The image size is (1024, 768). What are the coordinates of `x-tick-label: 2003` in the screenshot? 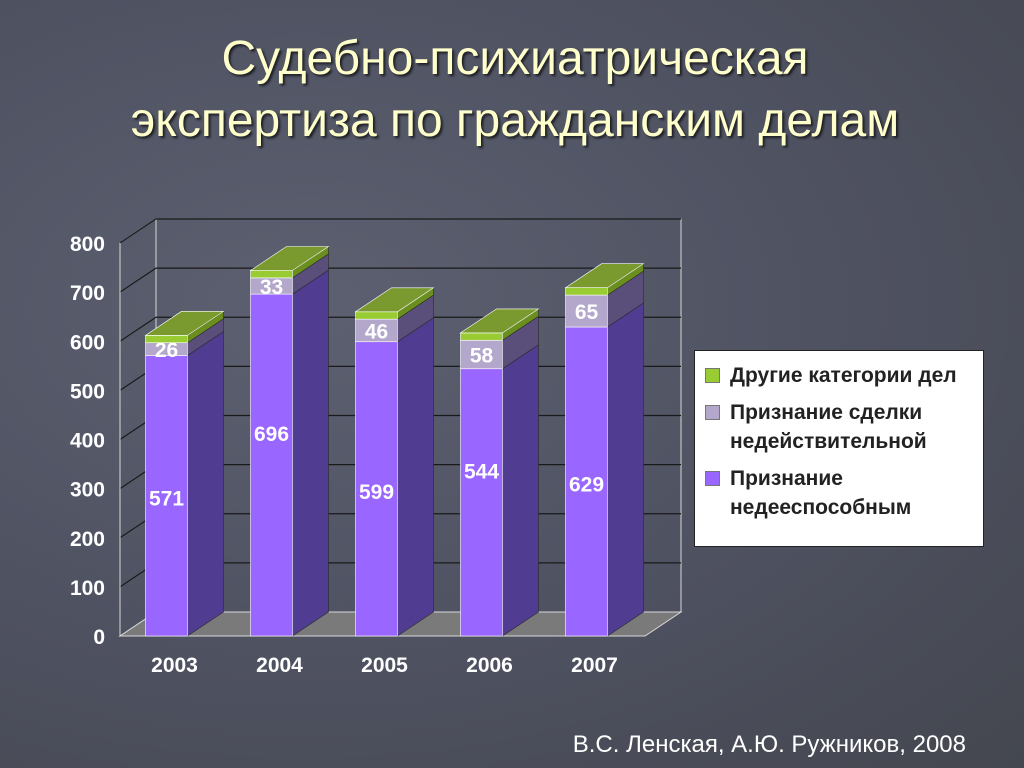 It's located at (174, 665).